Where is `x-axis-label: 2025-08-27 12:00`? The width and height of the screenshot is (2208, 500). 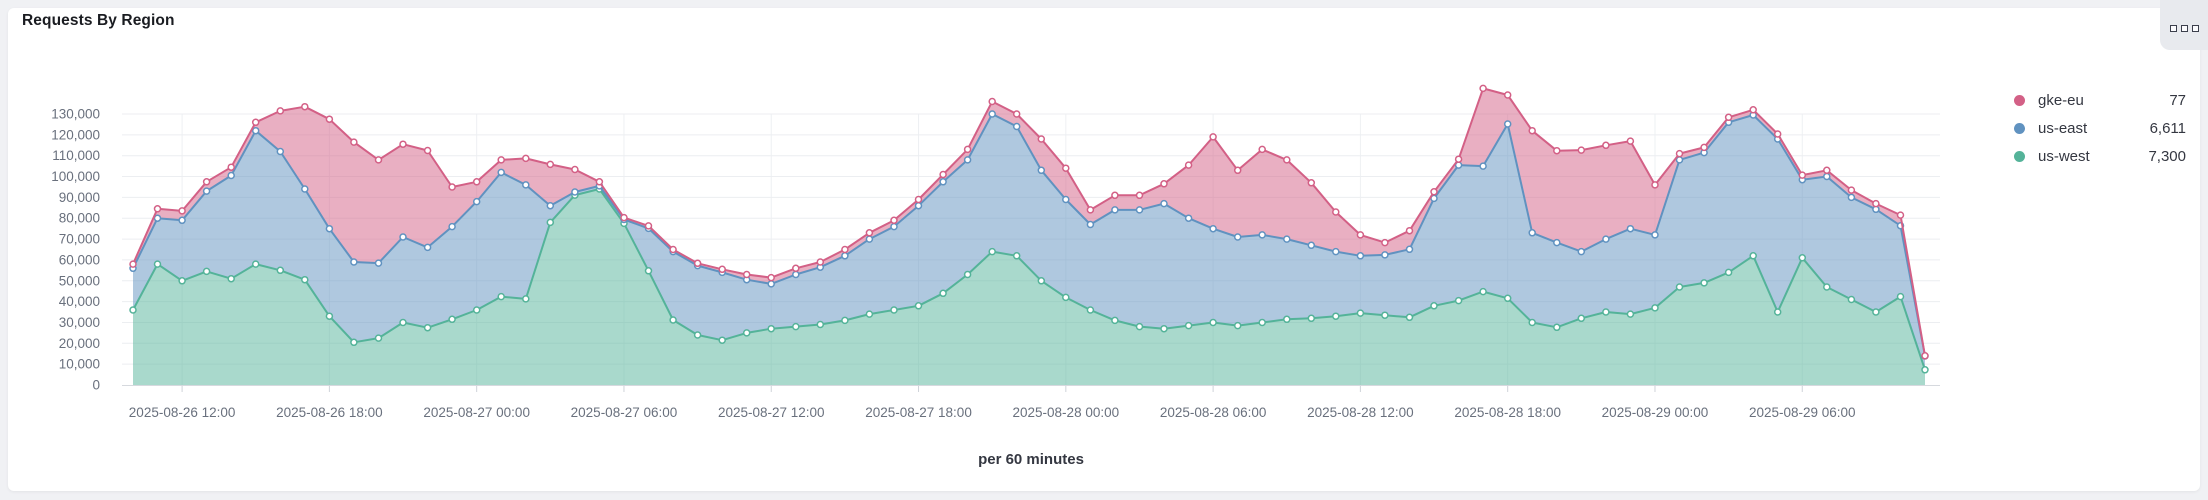
x-axis-label: 2025-08-27 12:00 is located at coordinates (771, 412).